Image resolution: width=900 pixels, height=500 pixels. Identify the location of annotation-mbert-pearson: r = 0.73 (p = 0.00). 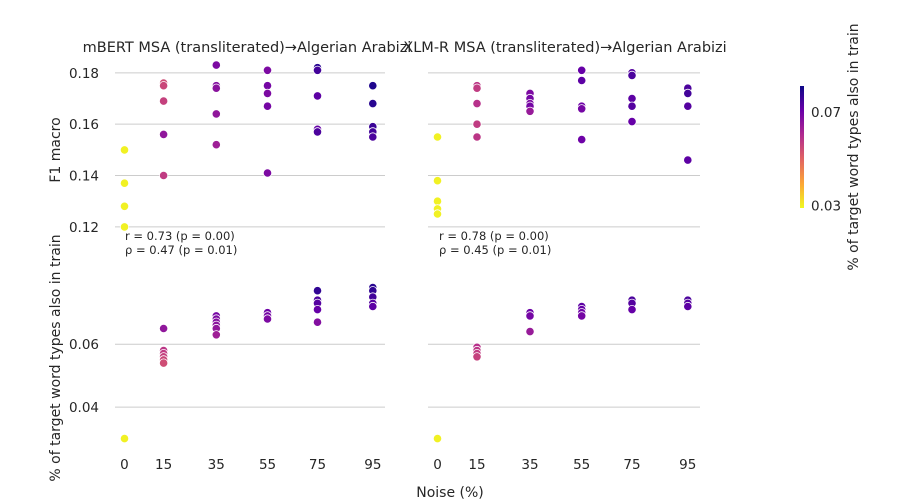
(180, 236).